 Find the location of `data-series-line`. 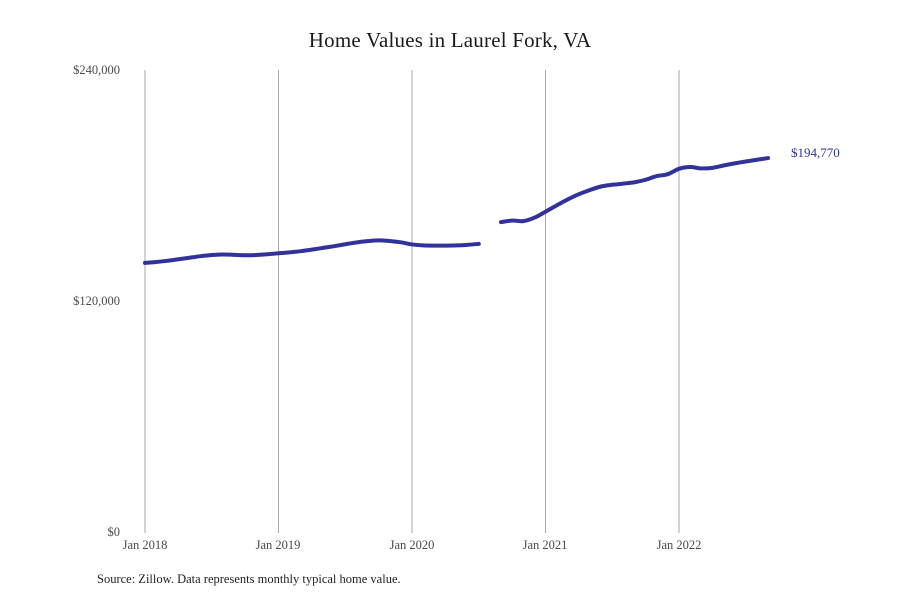

data-series-line is located at coordinates (456, 210).